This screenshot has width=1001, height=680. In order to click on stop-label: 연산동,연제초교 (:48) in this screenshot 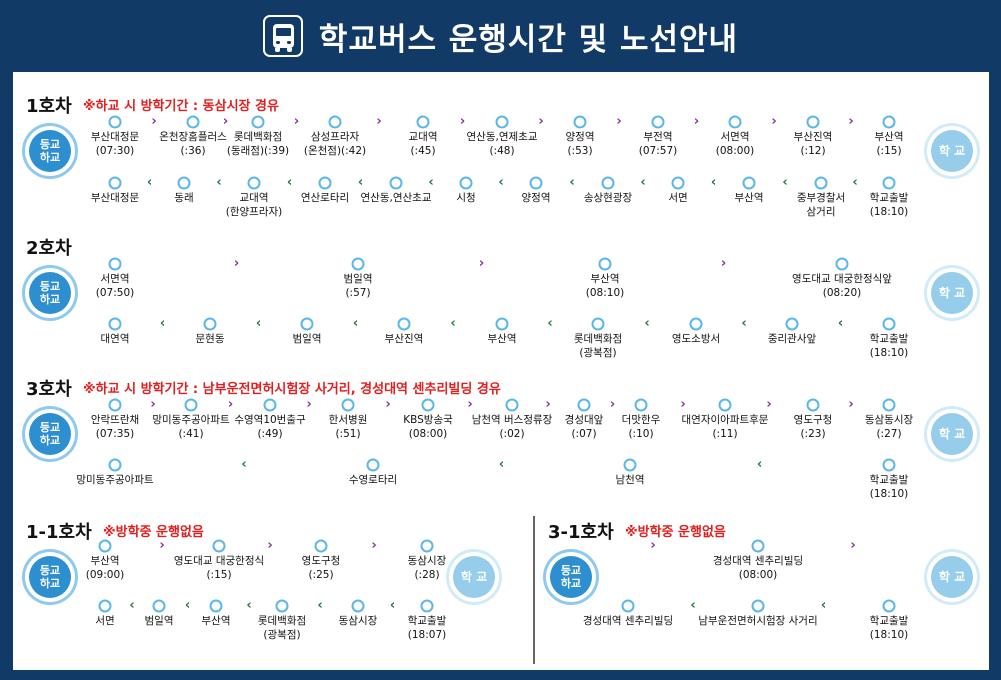, I will do `click(502, 144)`.